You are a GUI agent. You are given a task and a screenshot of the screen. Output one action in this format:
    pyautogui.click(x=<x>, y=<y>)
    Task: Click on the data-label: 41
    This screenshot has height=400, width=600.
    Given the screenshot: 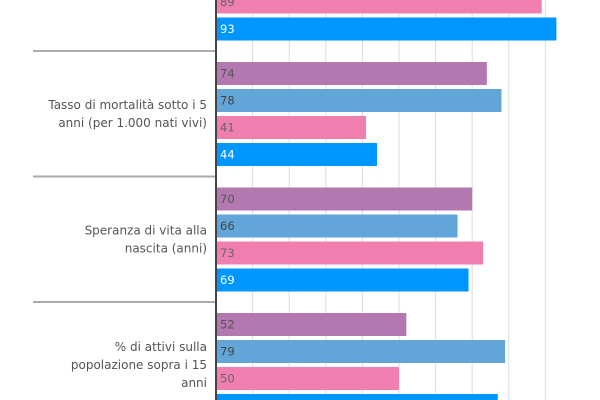 What is the action you would take?
    pyautogui.click(x=227, y=128)
    